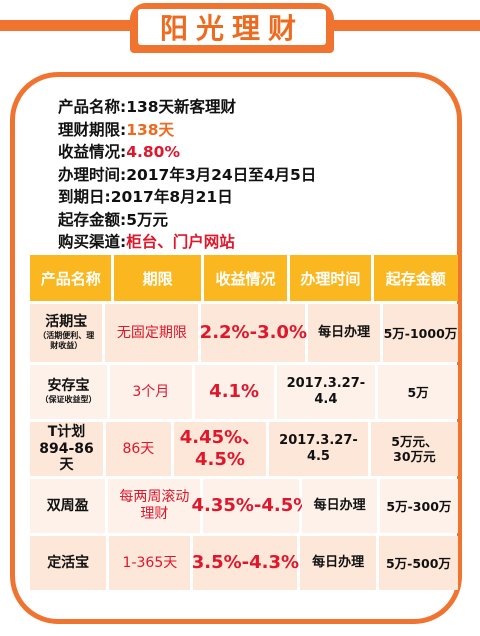 The image size is (480, 636). Describe the element at coordinates (180, 242) in the screenshot. I see `info-value: 柜台、门户网站` at that location.